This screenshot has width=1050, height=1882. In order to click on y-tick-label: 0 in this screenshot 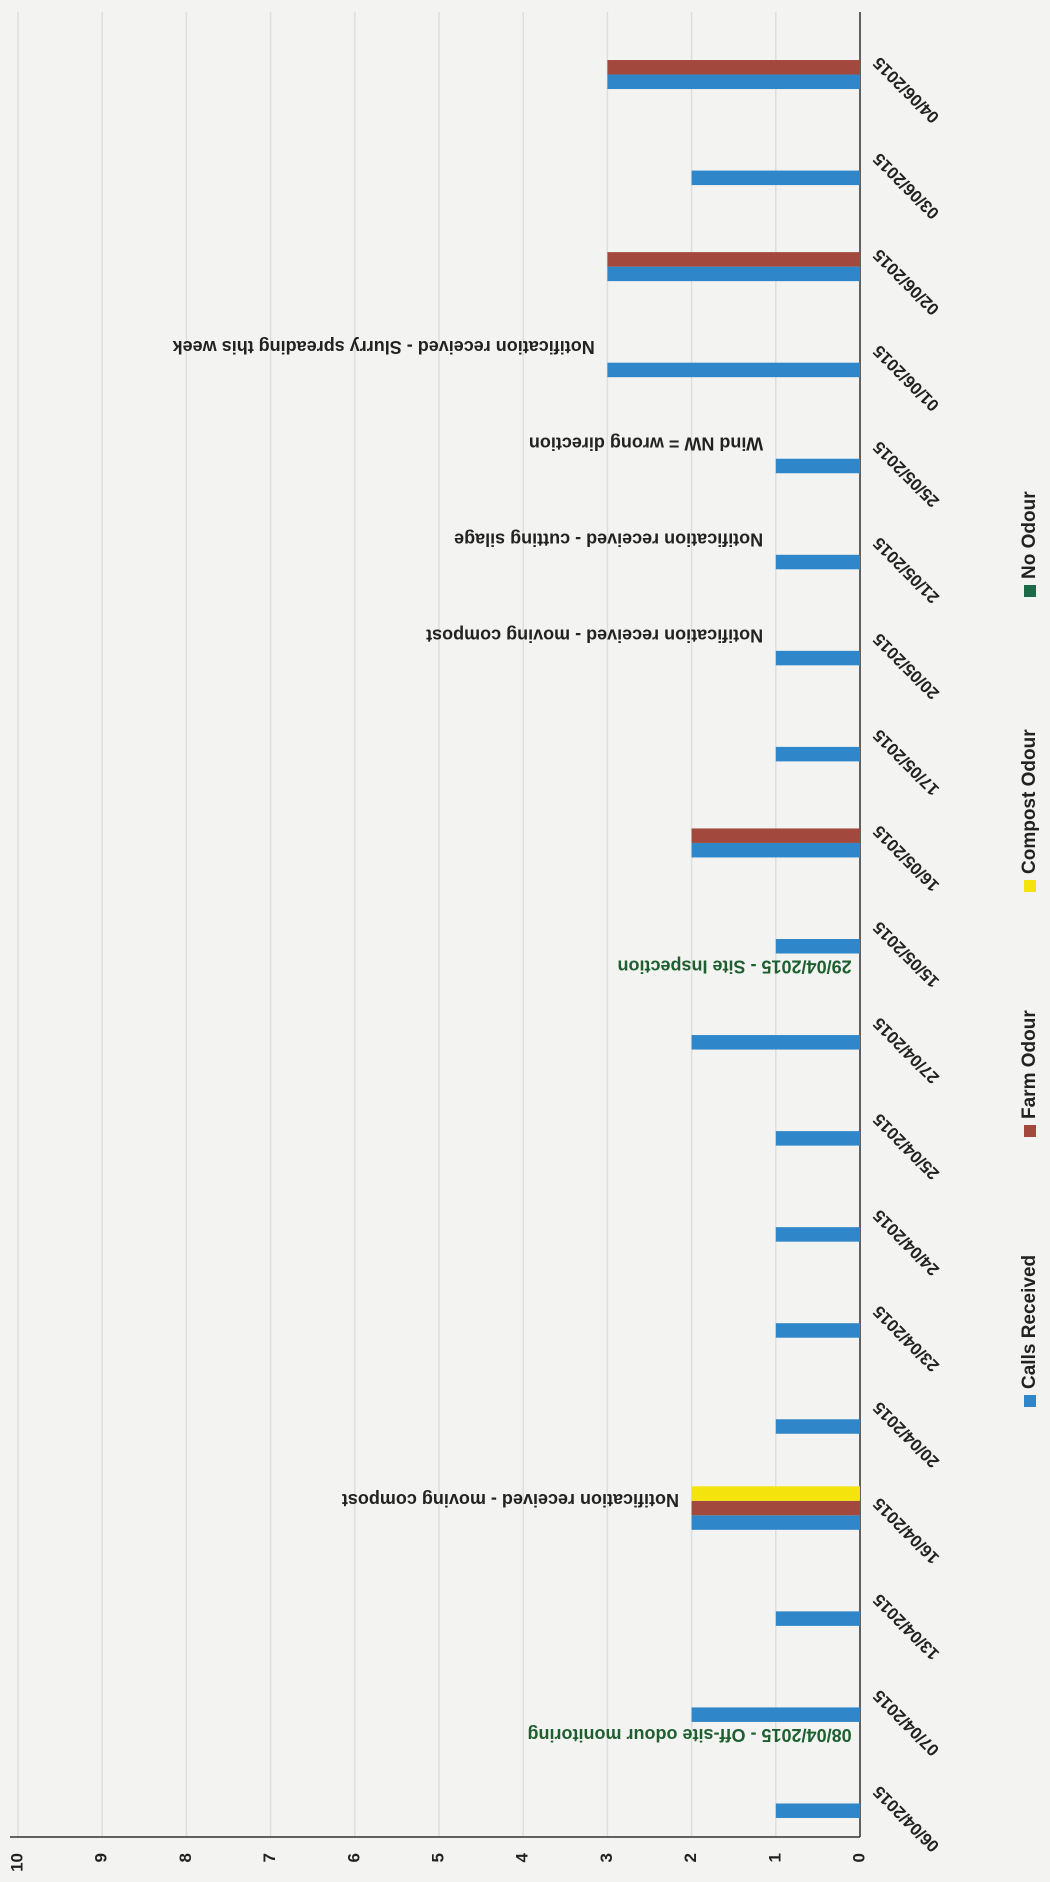, I will do `click(858, 1857)`.